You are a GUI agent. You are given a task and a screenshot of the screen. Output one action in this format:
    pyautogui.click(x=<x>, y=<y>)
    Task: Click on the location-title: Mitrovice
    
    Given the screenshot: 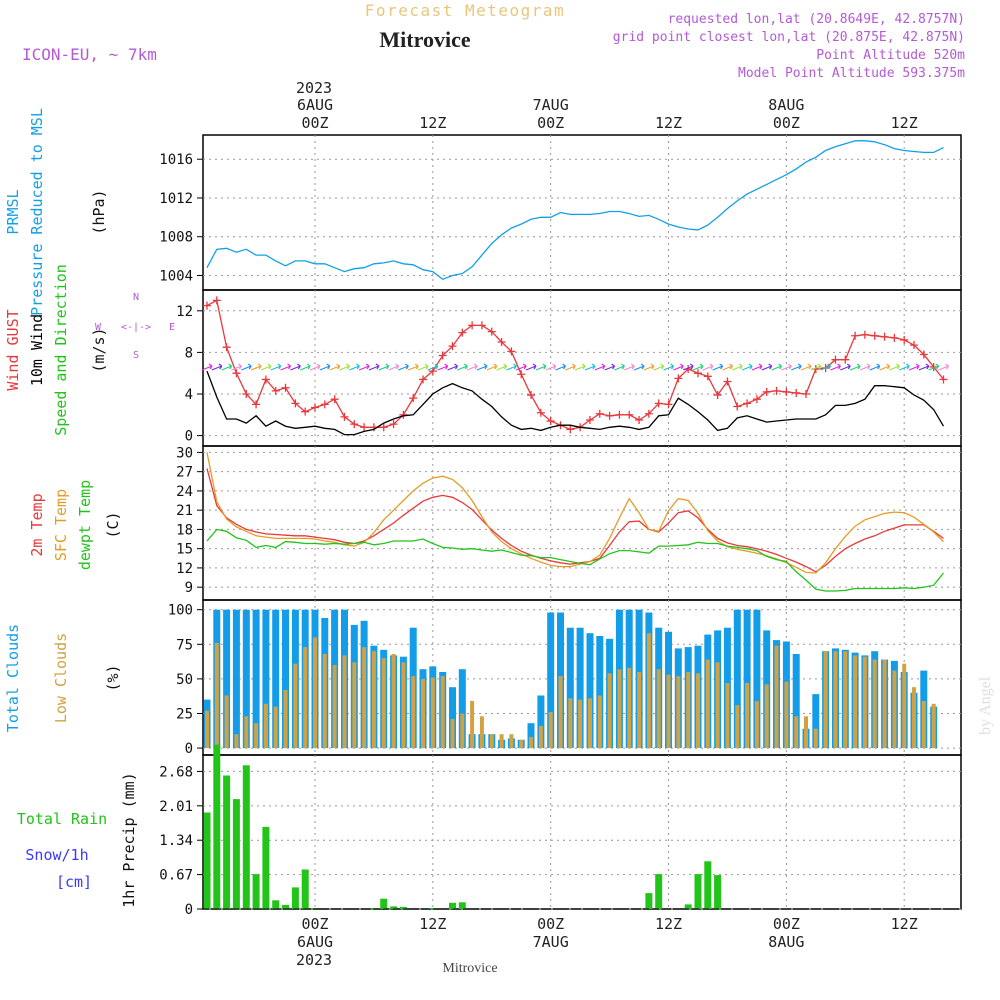 What is the action you would take?
    pyautogui.click(x=424, y=39)
    